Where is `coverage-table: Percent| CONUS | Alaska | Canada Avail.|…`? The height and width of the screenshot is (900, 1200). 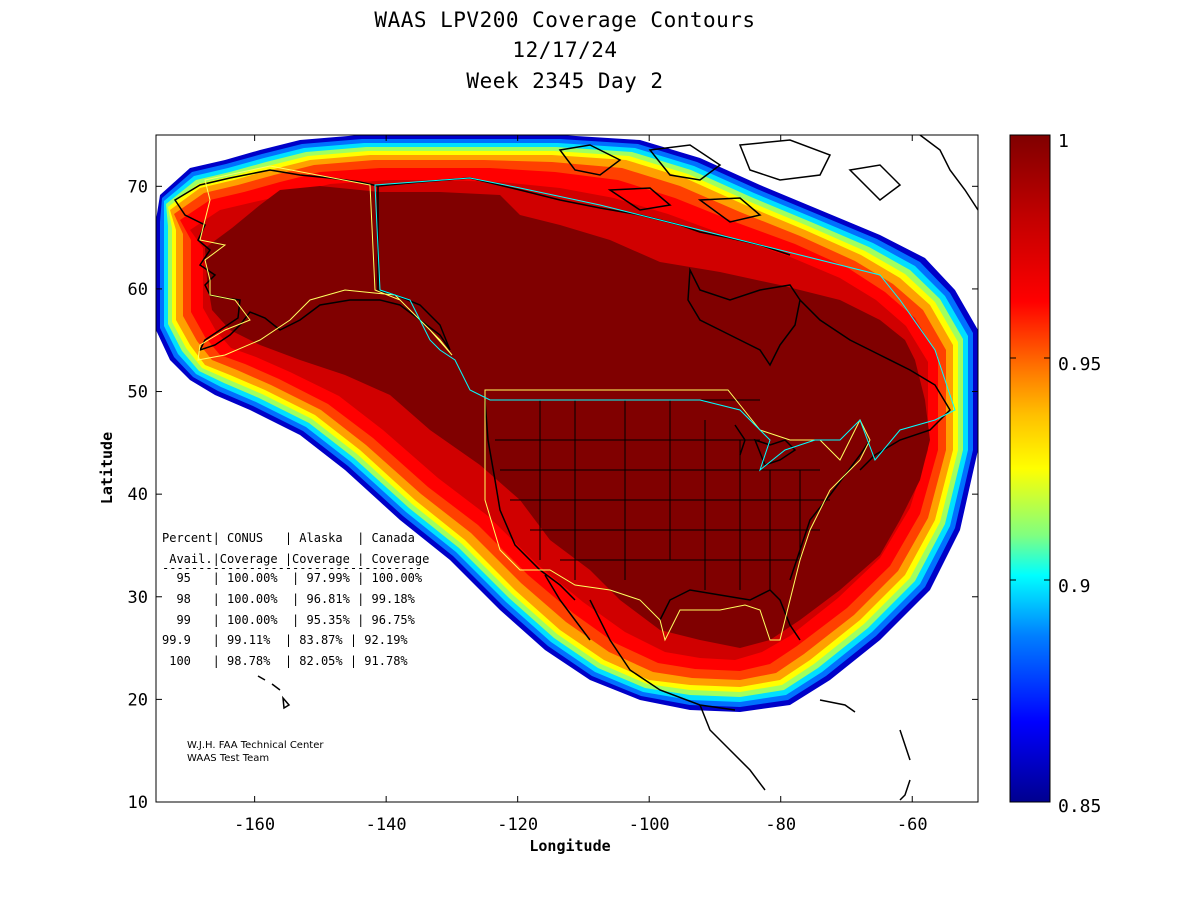
coverage-table: Percent| CONUS | Alaska | Canada Avail.|… is located at coordinates (295, 599).